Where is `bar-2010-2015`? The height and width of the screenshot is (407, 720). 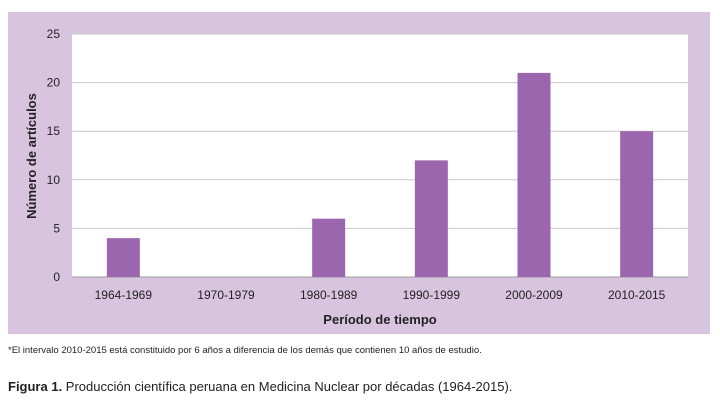 bar-2010-2015 is located at coordinates (637, 204).